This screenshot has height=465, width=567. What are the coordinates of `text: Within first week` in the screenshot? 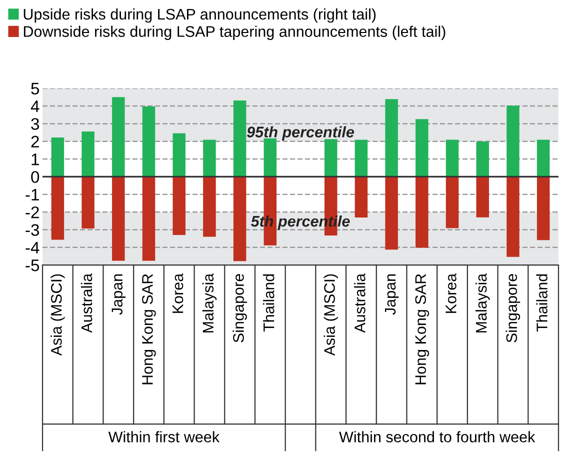 It's located at (164, 436).